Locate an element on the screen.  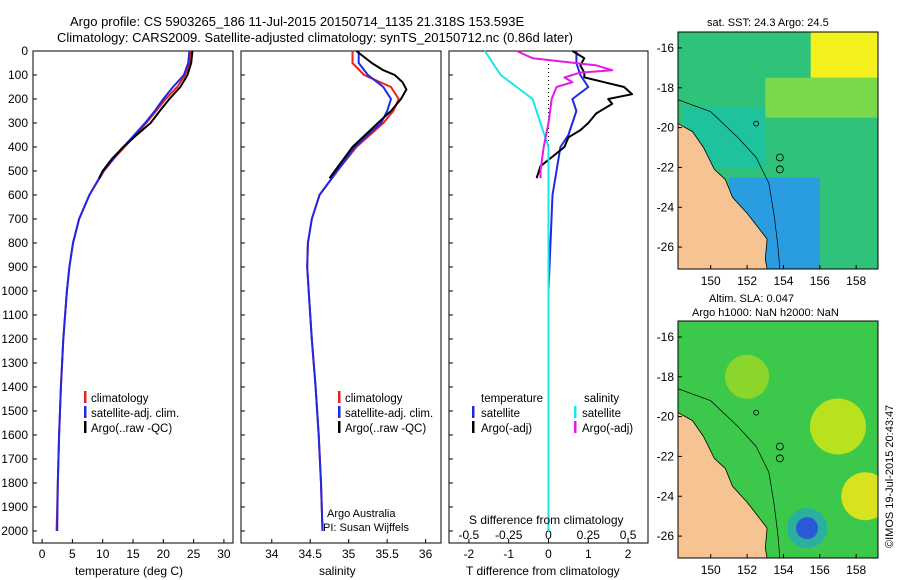
x-axis-label-salinity: salinity is located at coordinates (337, 571).